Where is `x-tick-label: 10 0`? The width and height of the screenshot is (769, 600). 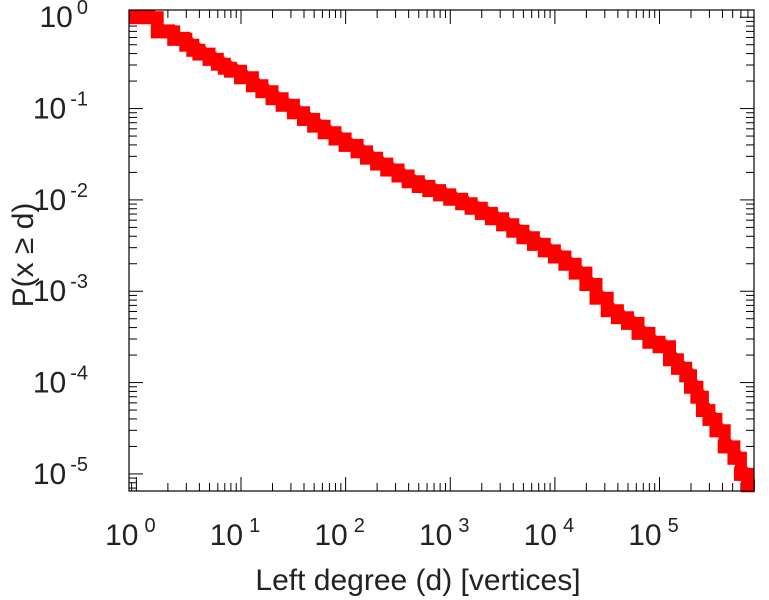
x-tick-label: 10 0 is located at coordinates (130, 533).